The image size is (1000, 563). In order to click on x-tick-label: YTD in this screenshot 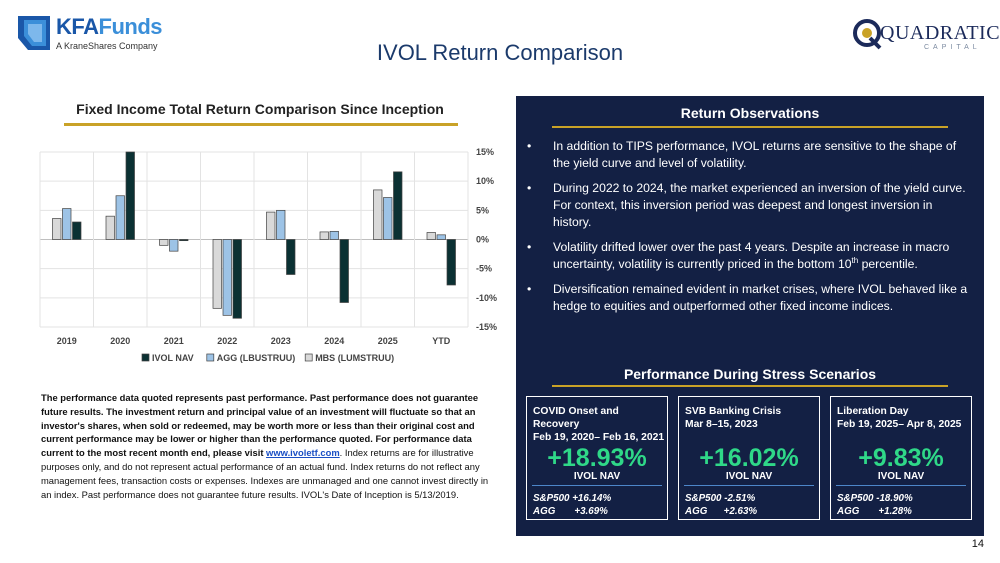, I will do `click(441, 341)`.